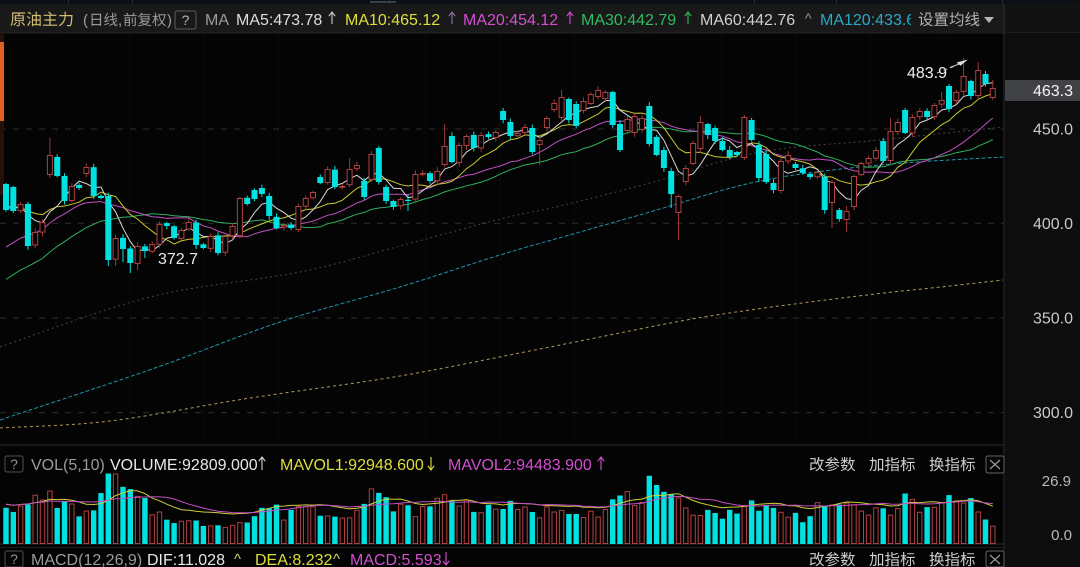 Image resolution: width=1080 pixels, height=567 pixels. What do you see at coordinates (1061, 535) in the screenshot?
I see `svg-text: 0.0` at bounding box center [1061, 535].